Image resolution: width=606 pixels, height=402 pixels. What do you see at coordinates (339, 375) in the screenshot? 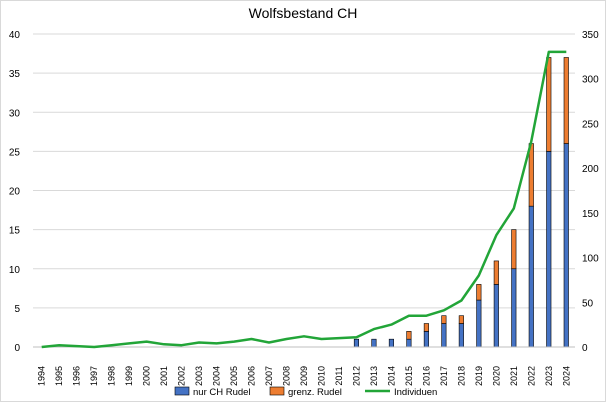
I see `x-tick-label: 2011` at bounding box center [339, 375].